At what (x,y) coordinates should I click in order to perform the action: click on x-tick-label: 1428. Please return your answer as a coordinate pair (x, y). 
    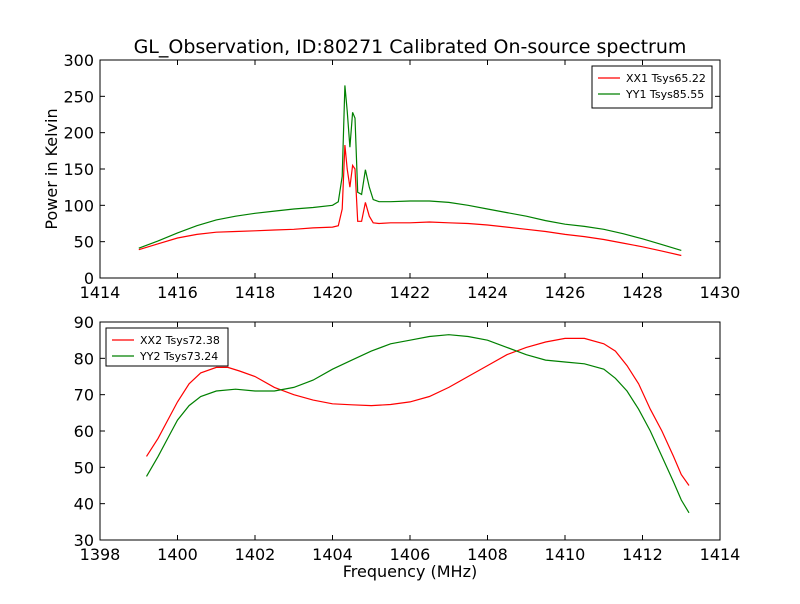
    Looking at the image, I should click on (642, 292).